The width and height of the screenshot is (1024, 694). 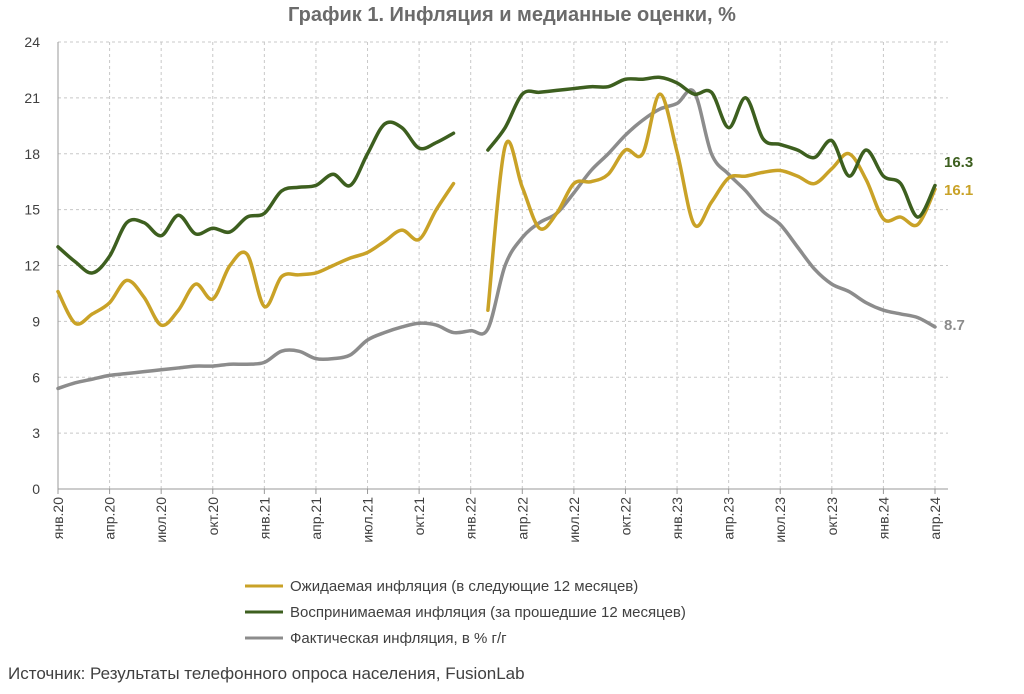 I want to click on x-tick-label: апр.21, so click(x=316, y=518).